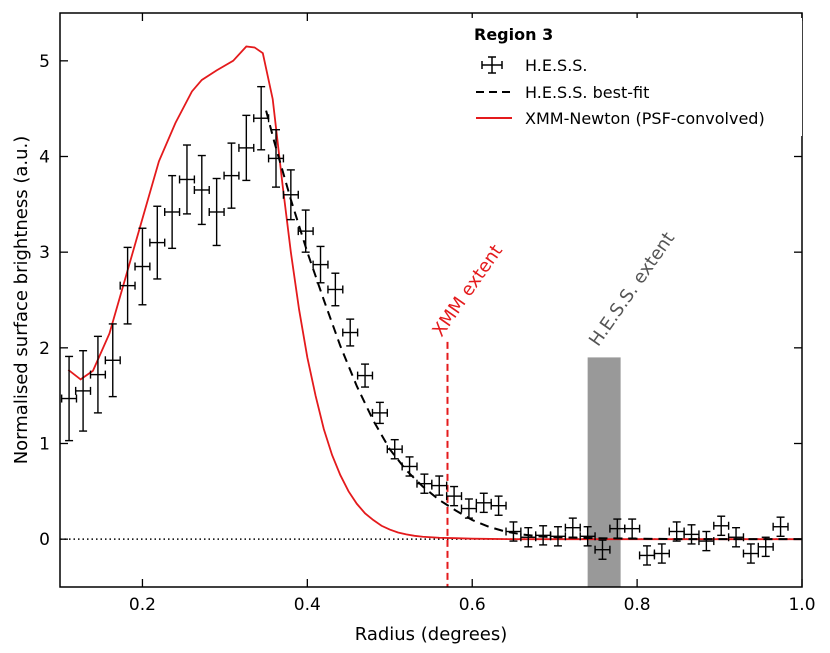 The height and width of the screenshot is (653, 830). I want to click on y-tick-label: 2, so click(44, 349).